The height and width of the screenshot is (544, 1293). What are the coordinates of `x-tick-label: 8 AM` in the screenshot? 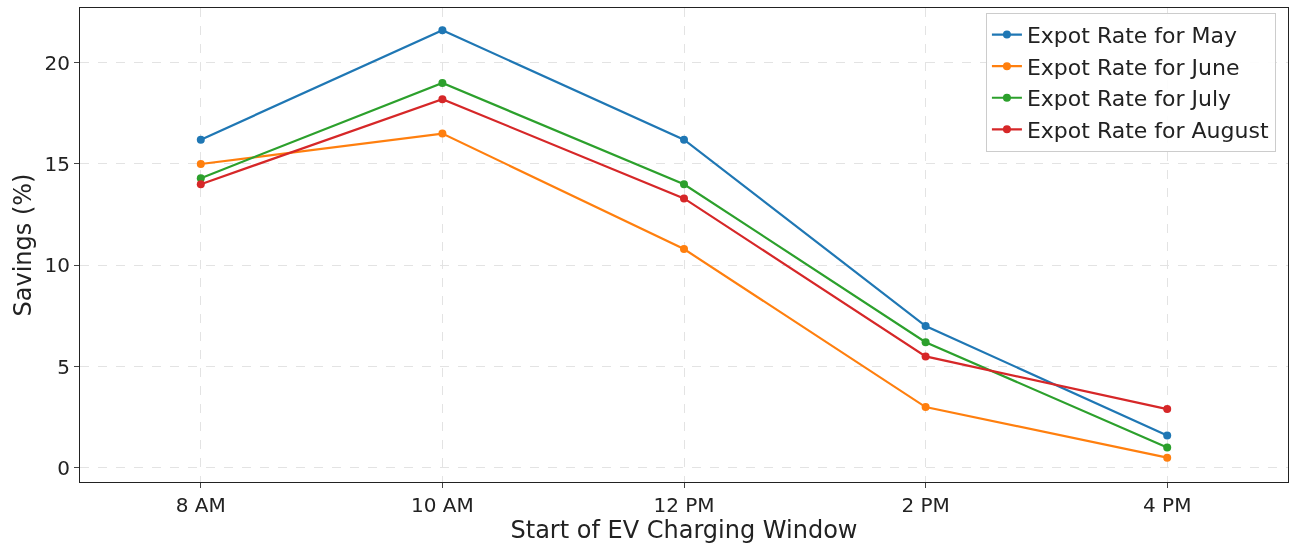 It's located at (200, 505).